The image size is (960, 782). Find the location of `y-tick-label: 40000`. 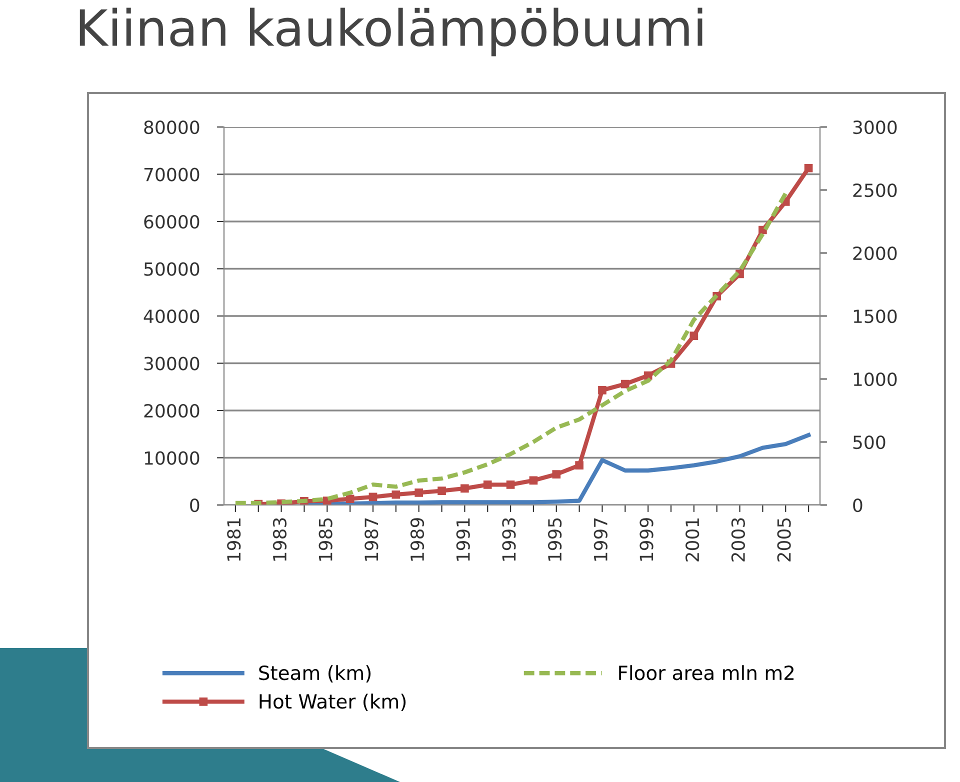

y-tick-label: 40000 is located at coordinates (172, 316).